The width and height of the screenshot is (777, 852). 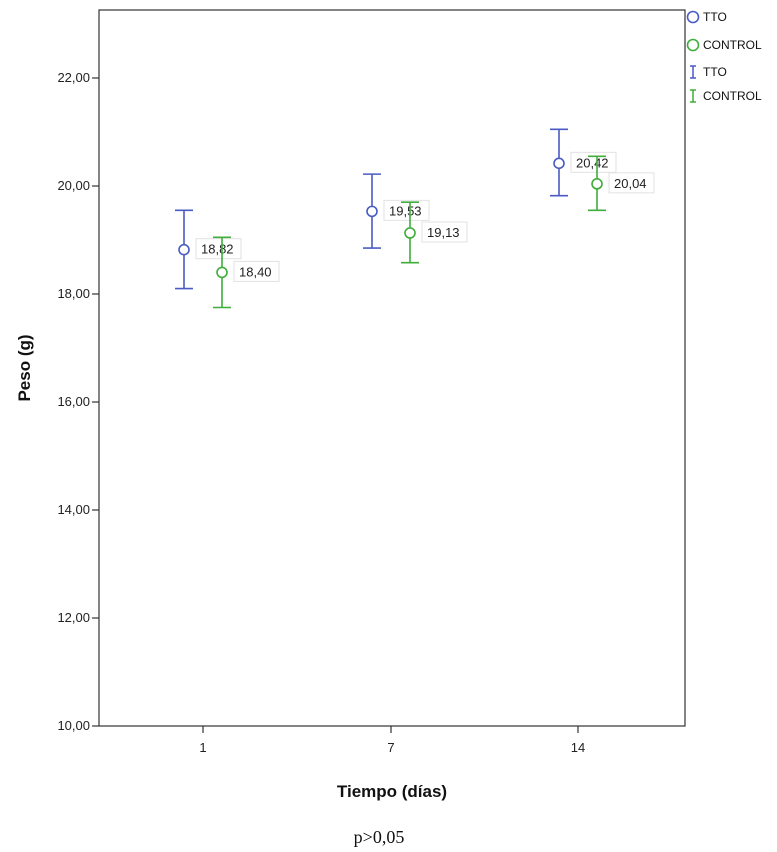 I want to click on data-point-group: 18,82, so click(x=208, y=249).